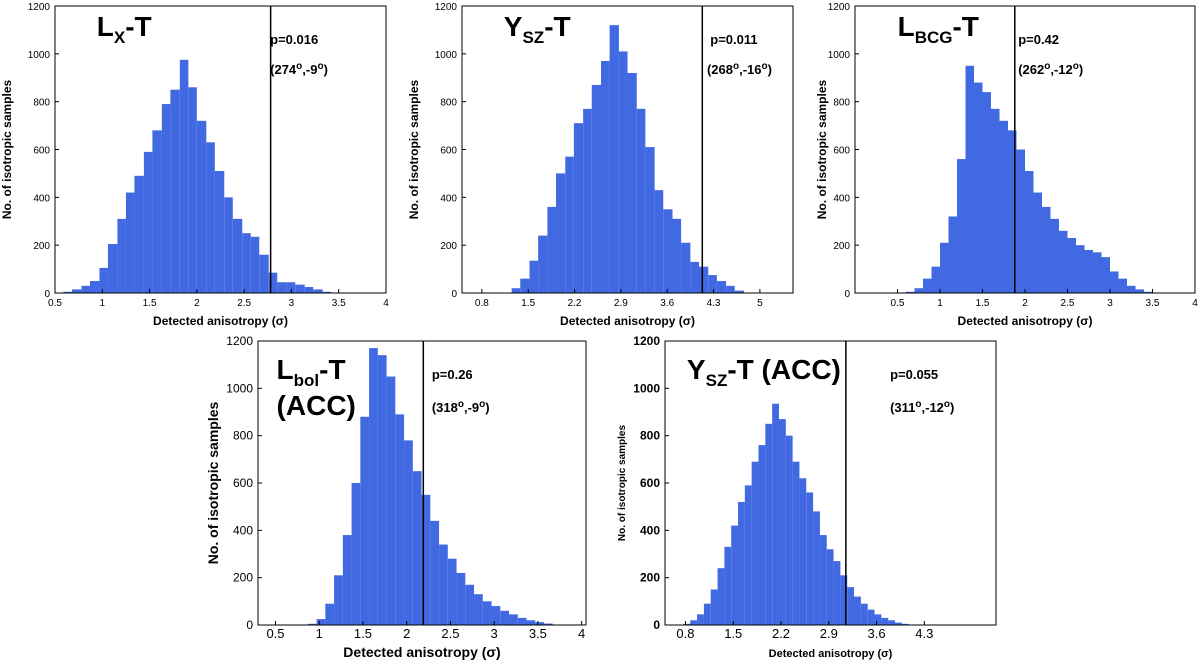 The image size is (1200, 661). What do you see at coordinates (319, 633) in the screenshot?
I see `x-tick-label: 1` at bounding box center [319, 633].